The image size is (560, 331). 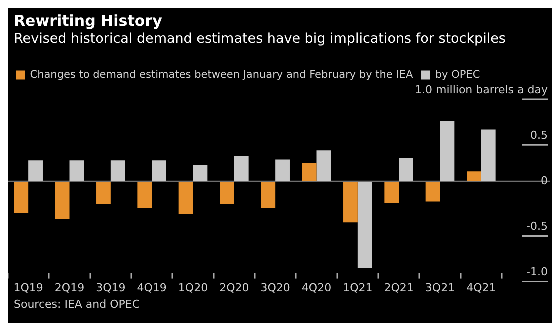 I want to click on x-tick-label: 3Q19, so click(x=111, y=287).